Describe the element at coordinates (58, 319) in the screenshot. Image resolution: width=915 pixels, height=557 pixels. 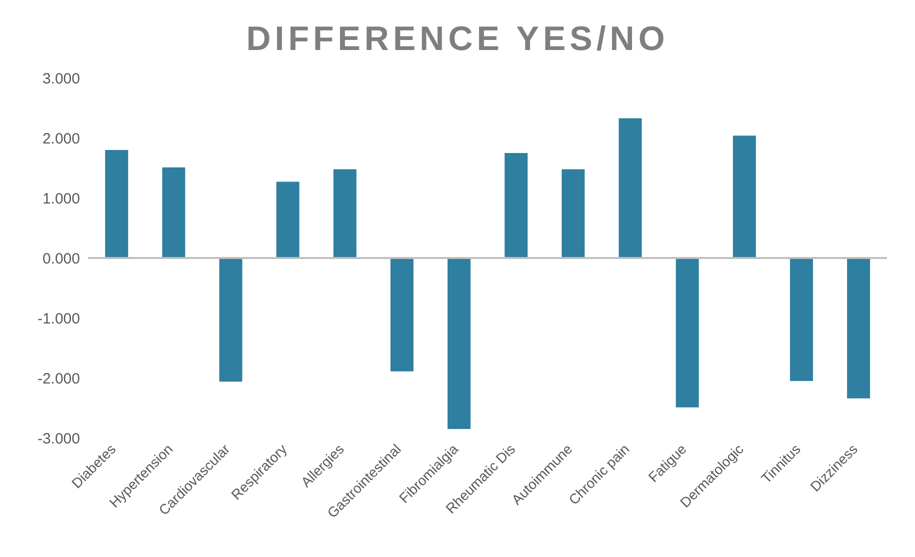
I see `y-tick-label: -1.000` at that location.